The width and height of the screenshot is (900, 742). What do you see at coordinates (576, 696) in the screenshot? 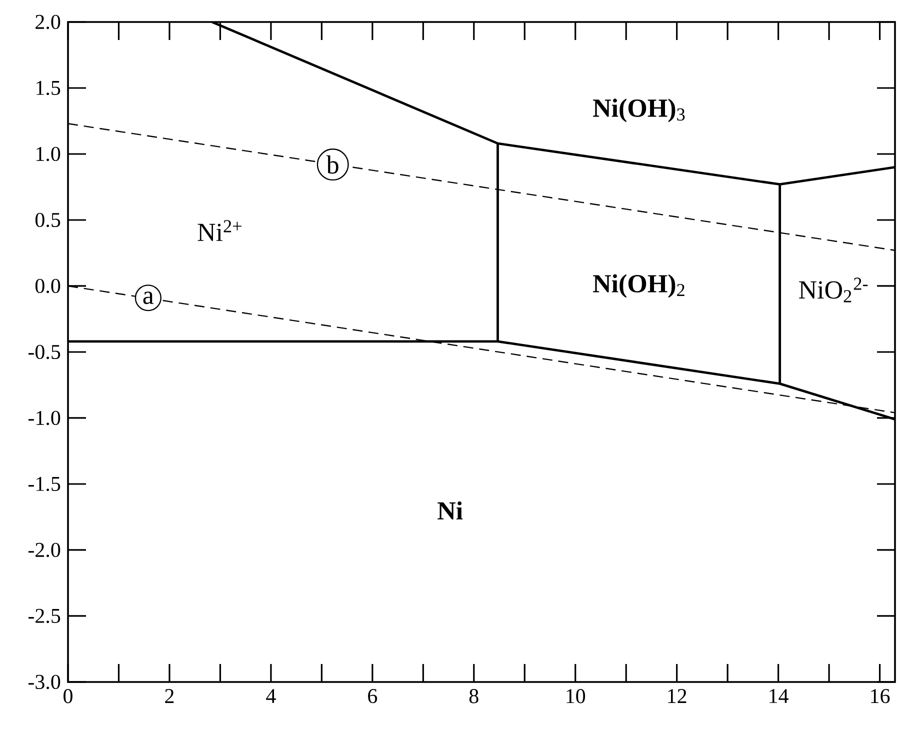
I see `x-tick-label: 10` at bounding box center [576, 696].